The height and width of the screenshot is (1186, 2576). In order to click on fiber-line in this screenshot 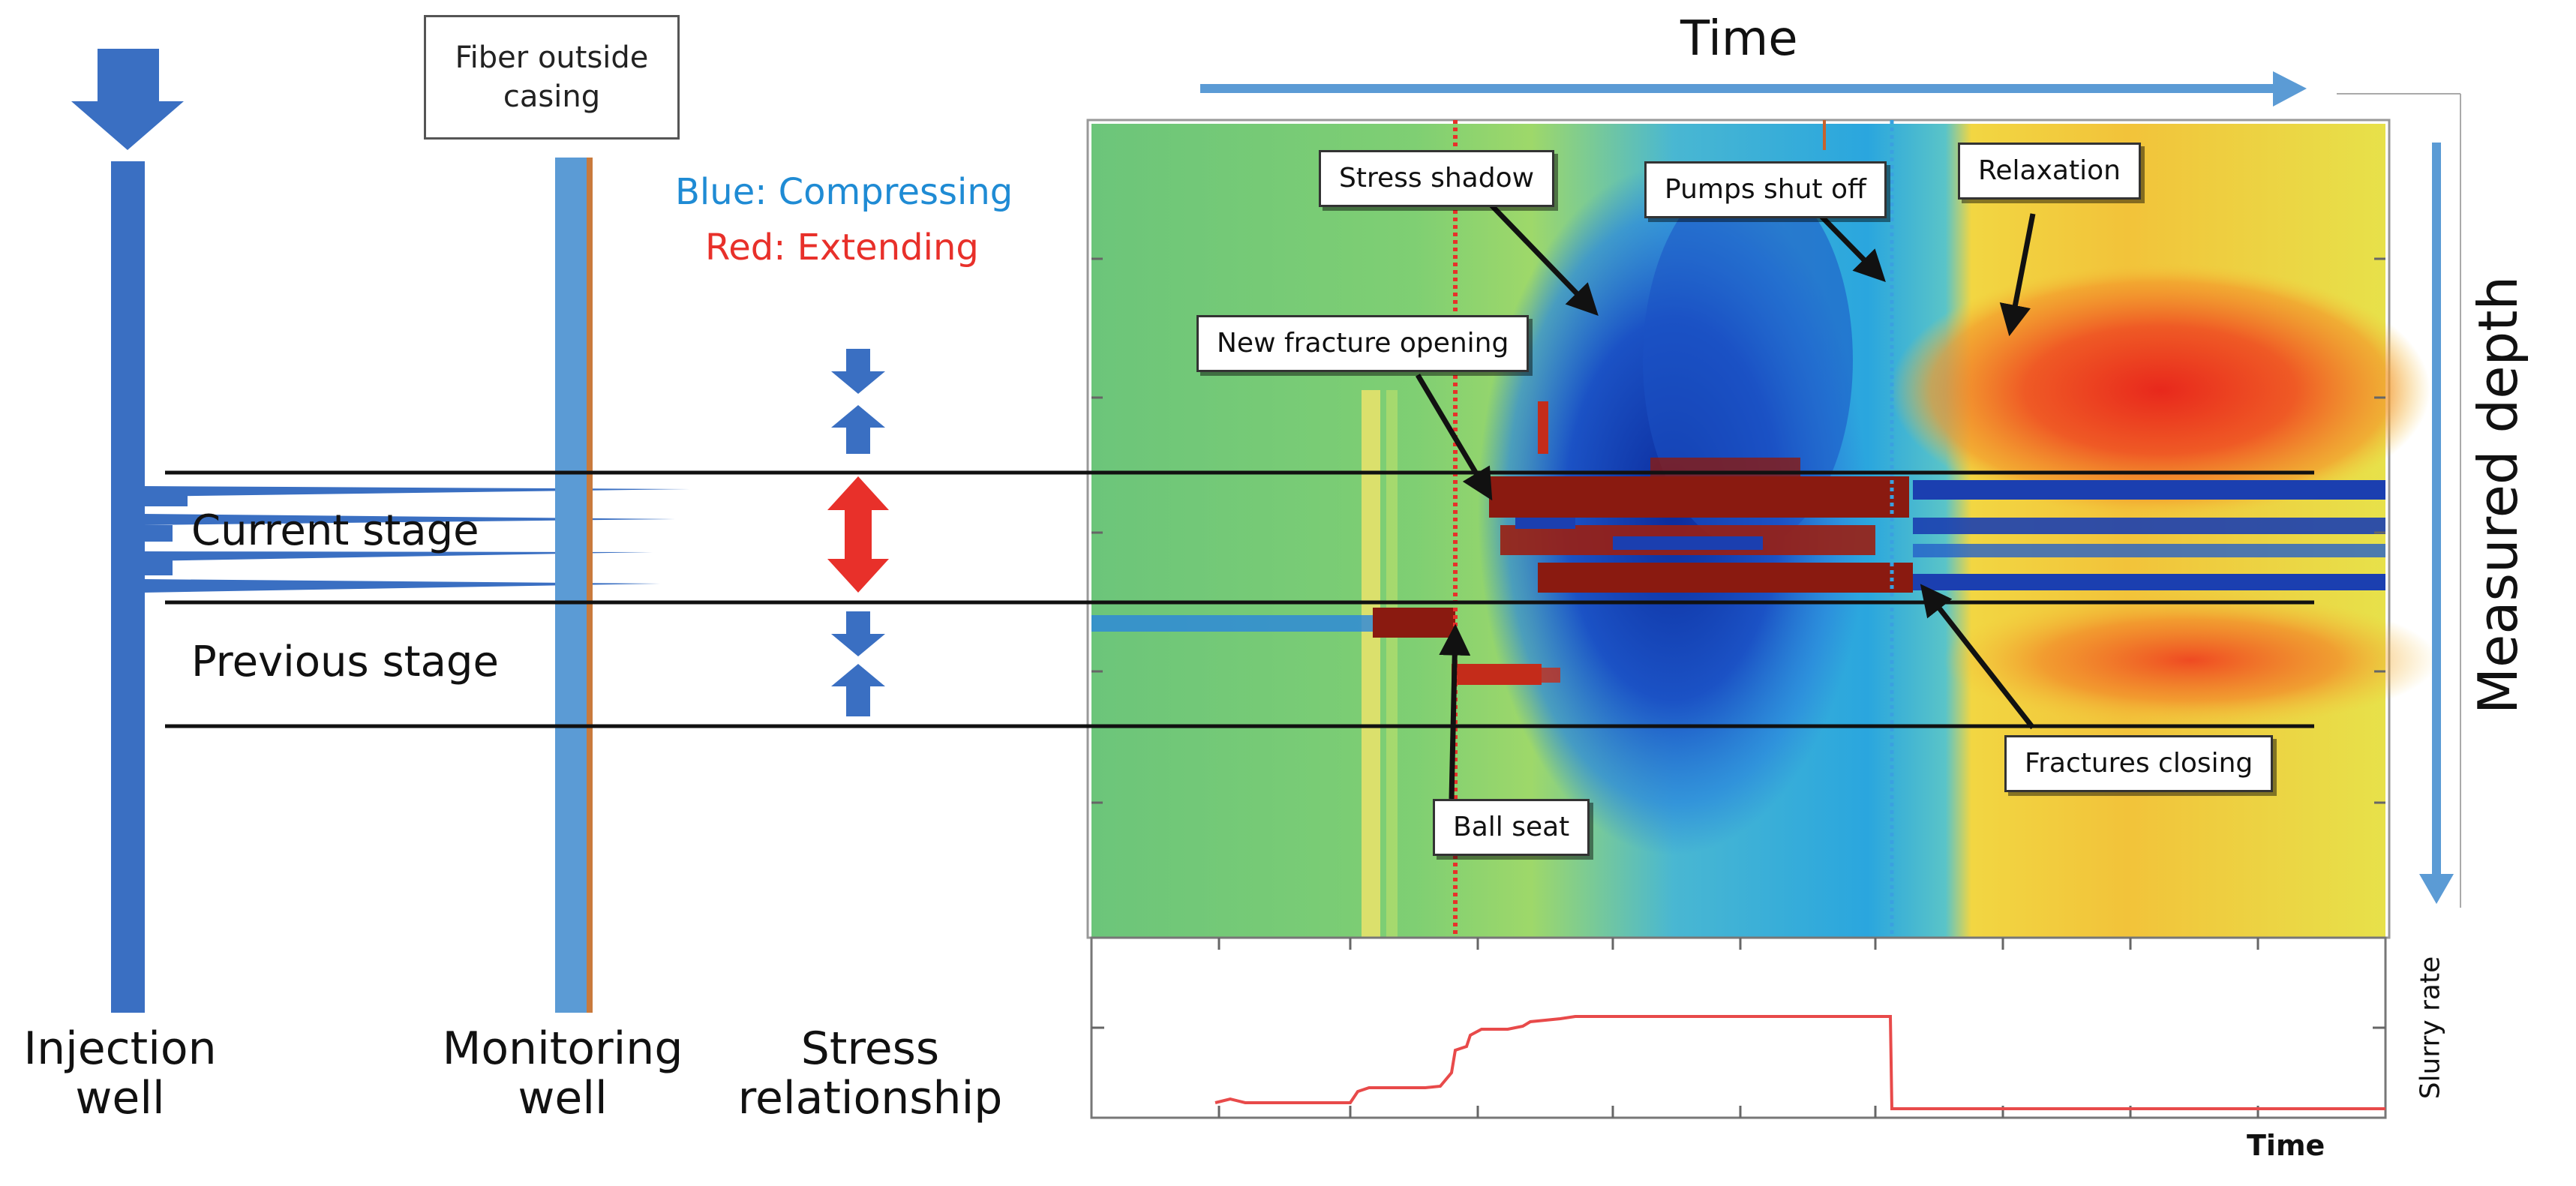, I will do `click(590, 585)`.